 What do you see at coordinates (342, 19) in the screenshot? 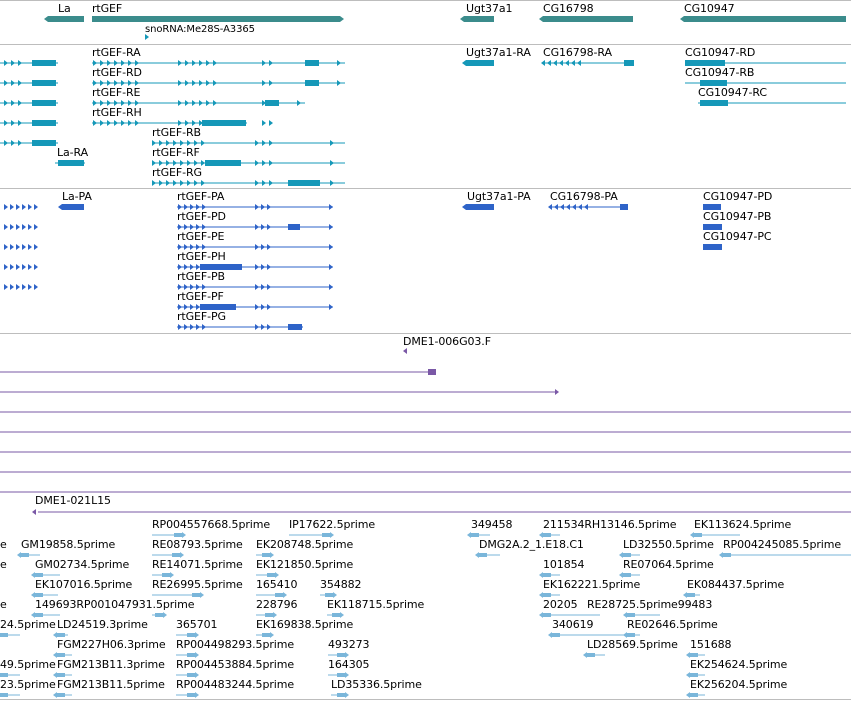
I see `gene-arrow` at bounding box center [342, 19].